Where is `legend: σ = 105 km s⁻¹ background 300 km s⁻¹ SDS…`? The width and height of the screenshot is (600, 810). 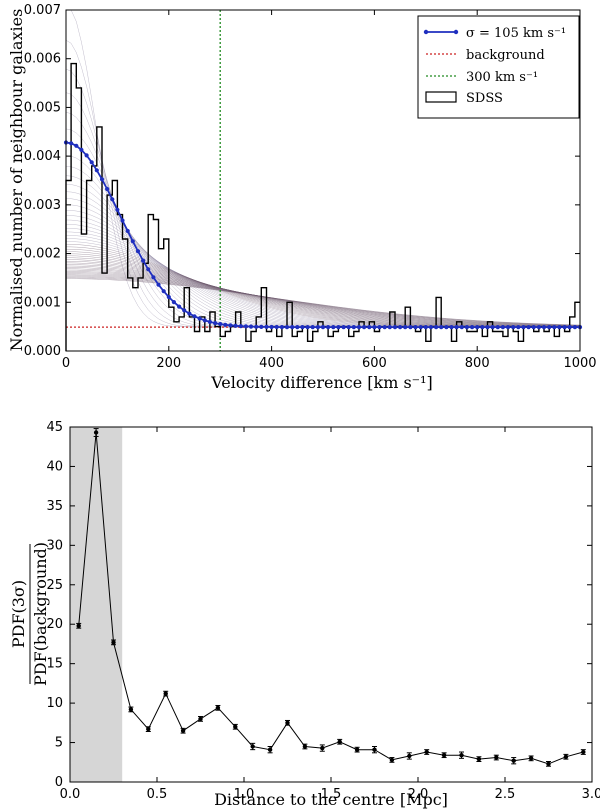 legend: σ = 105 km s⁻¹ background 300 km s⁻¹ SDS… is located at coordinates (498, 67).